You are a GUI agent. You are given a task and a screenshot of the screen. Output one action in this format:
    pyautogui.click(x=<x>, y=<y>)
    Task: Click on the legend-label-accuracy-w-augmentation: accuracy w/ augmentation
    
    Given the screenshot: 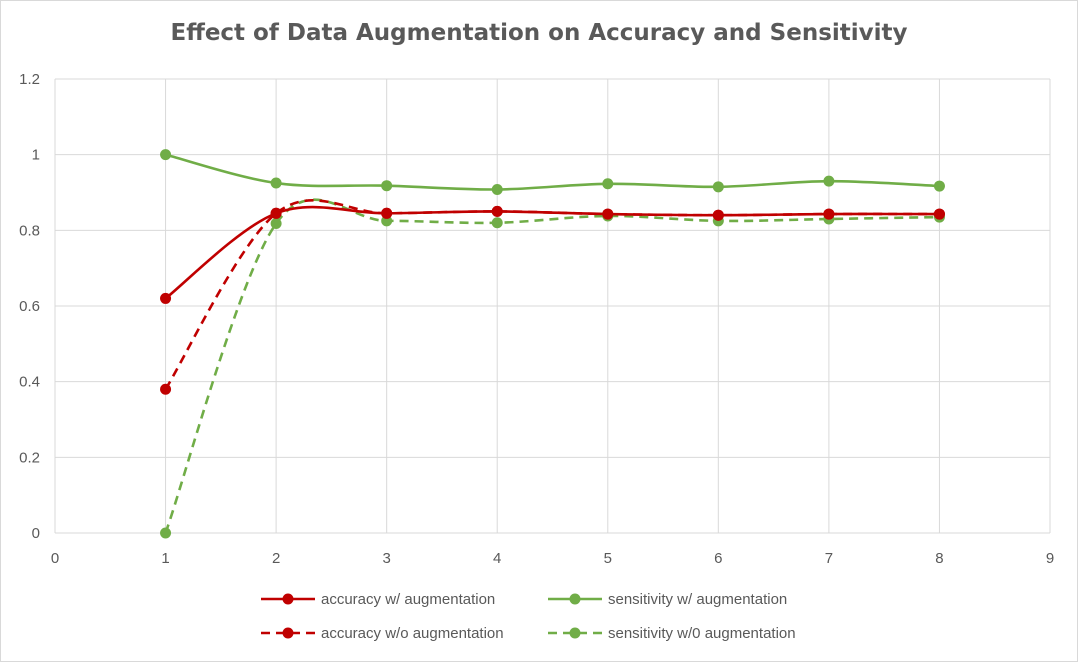 What is the action you would take?
    pyautogui.click(x=408, y=599)
    